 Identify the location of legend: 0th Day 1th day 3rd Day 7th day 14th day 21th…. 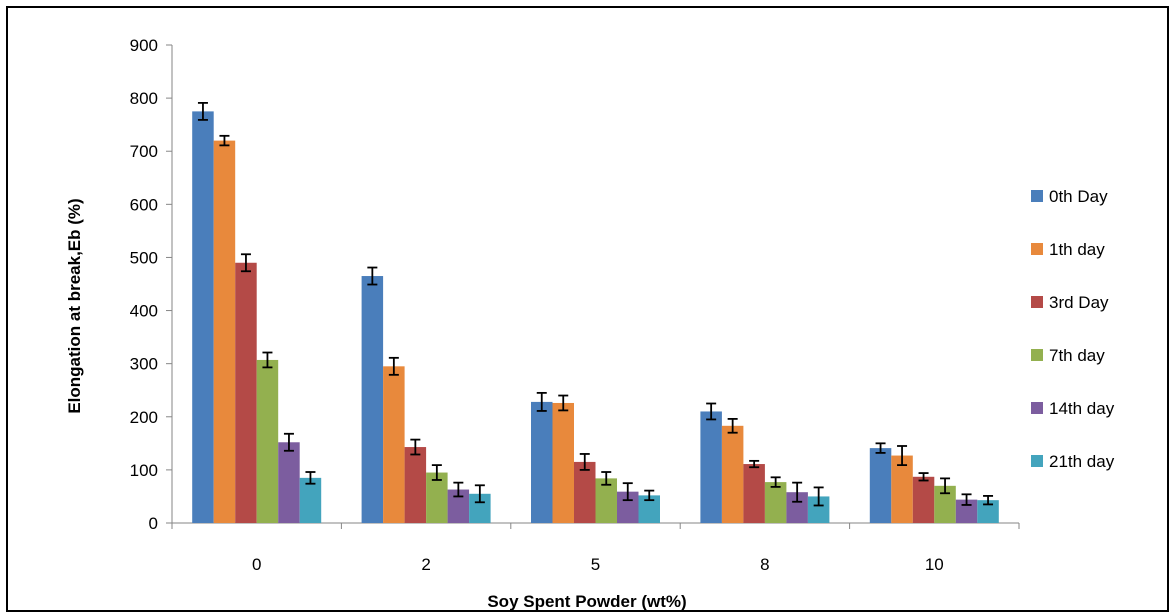
(1073, 329).